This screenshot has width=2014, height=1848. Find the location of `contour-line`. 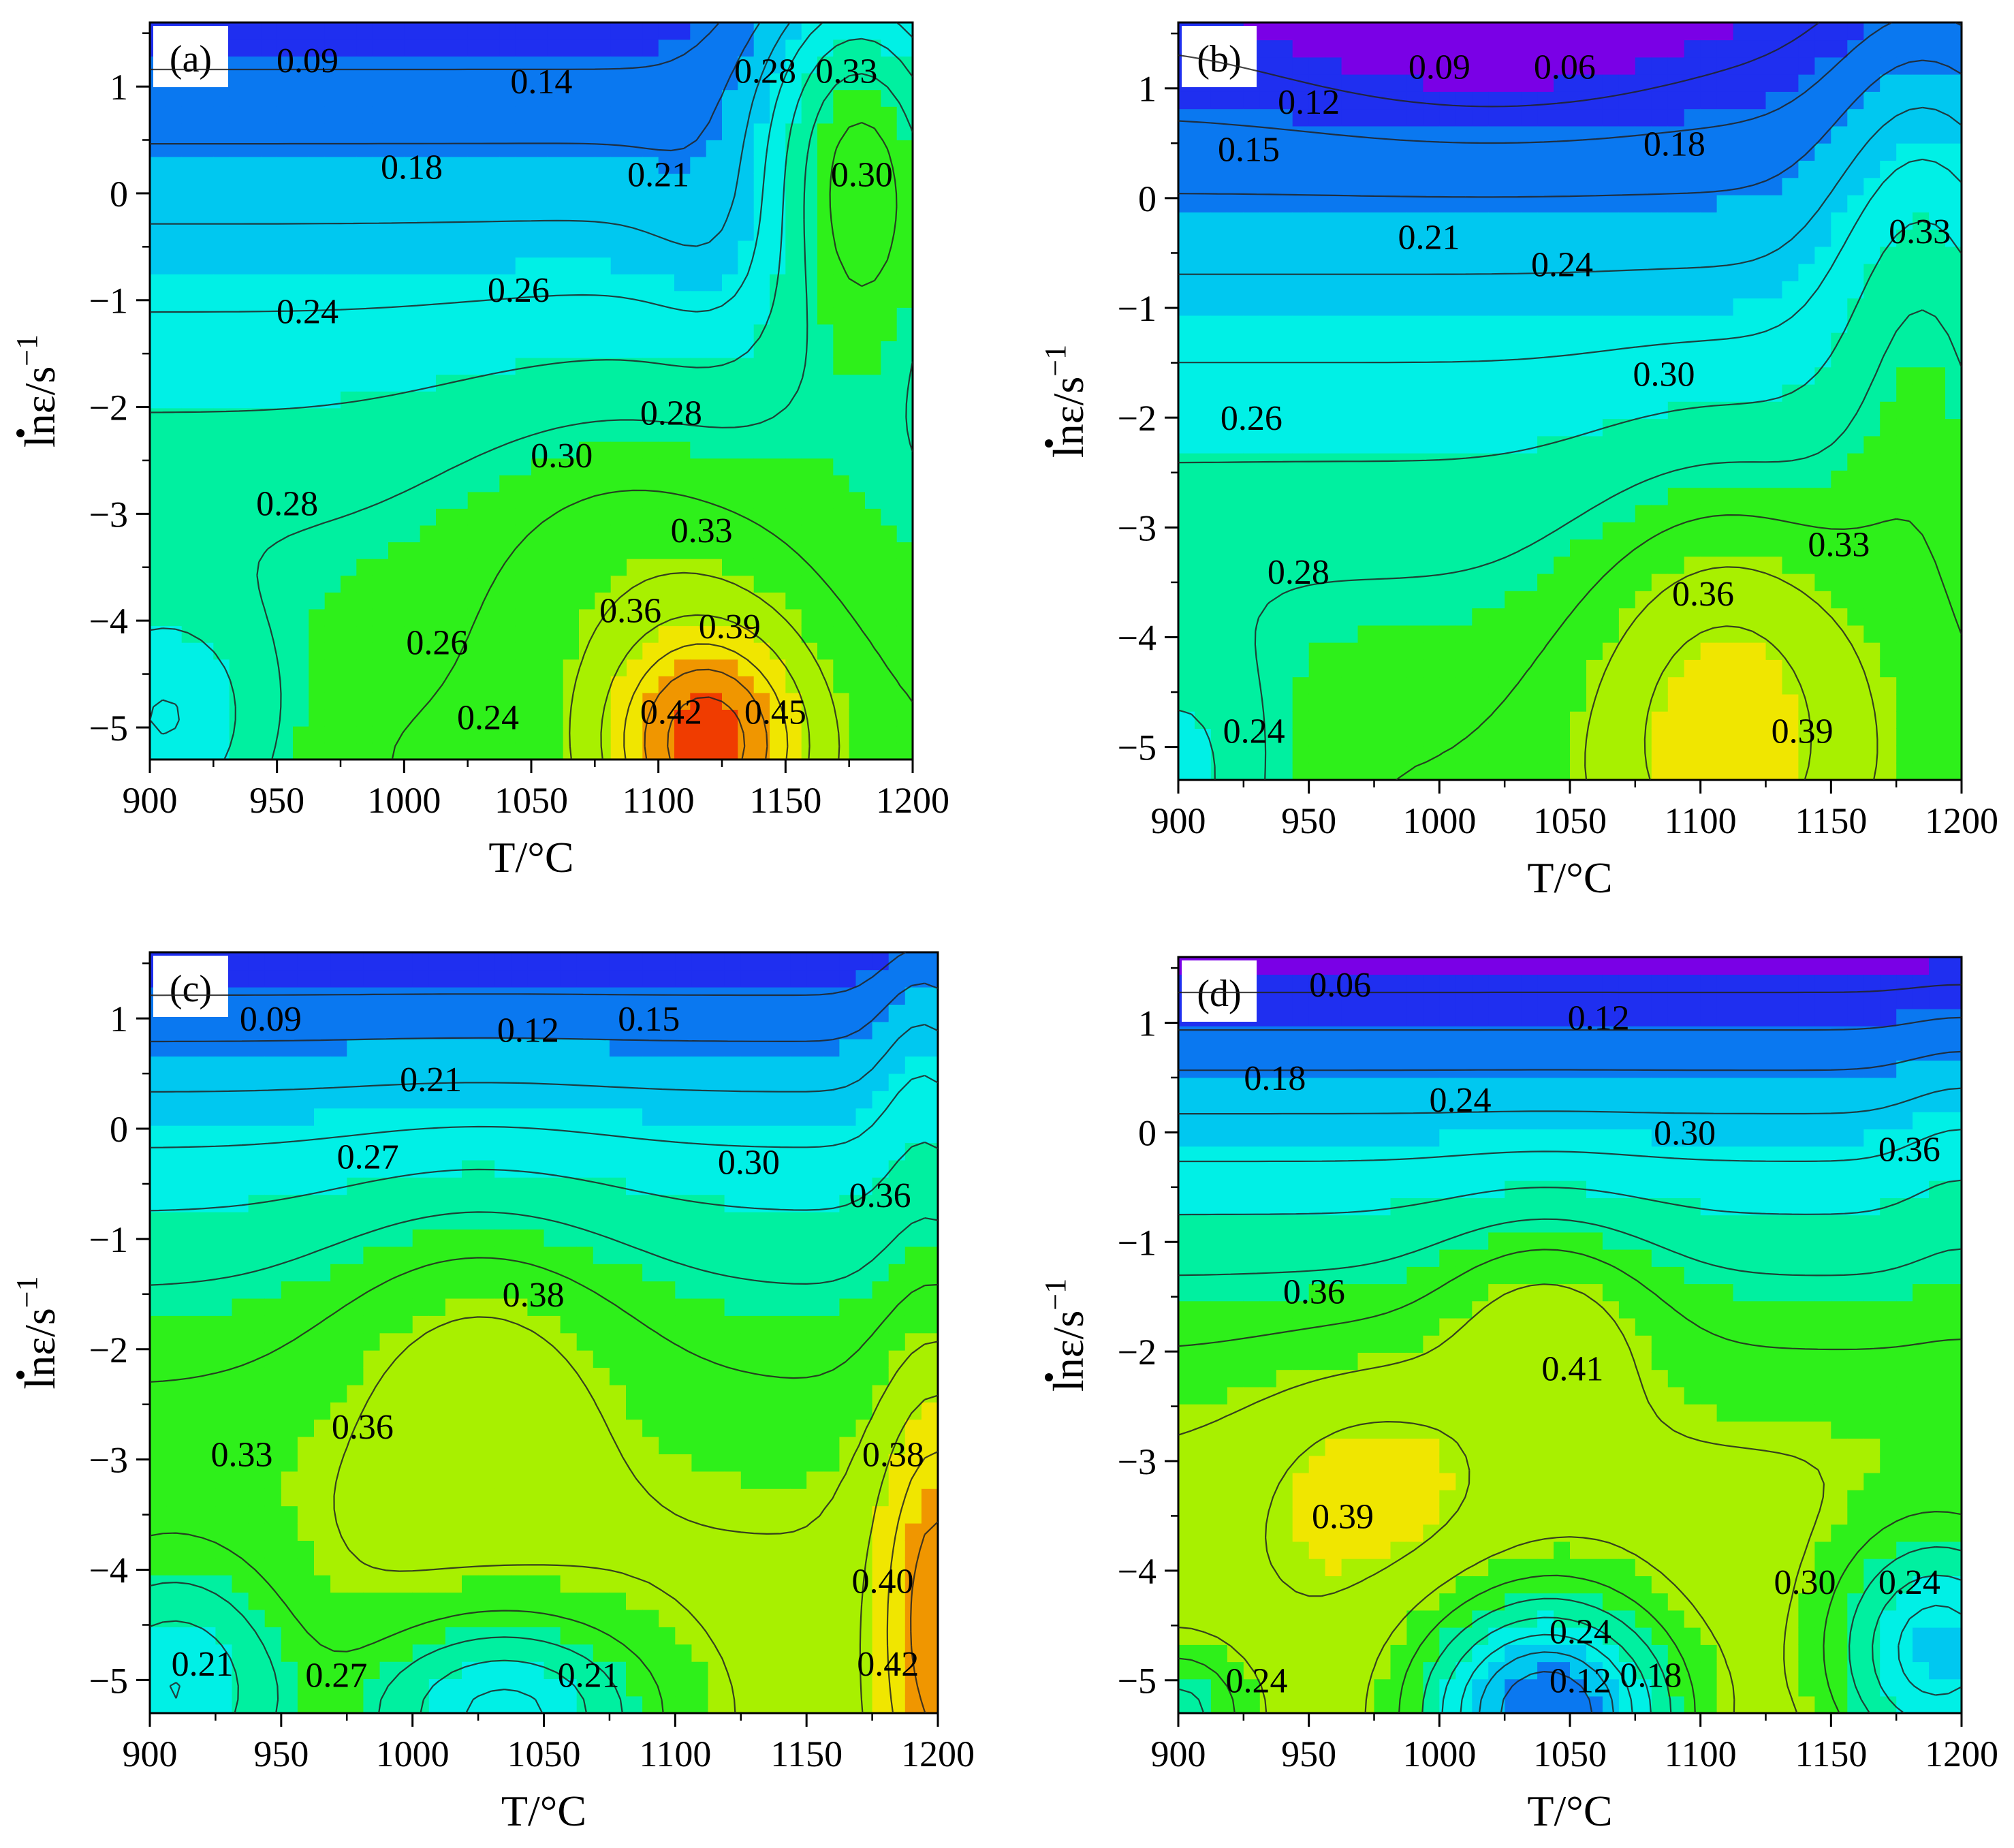

contour-line is located at coordinates (1570, 500).